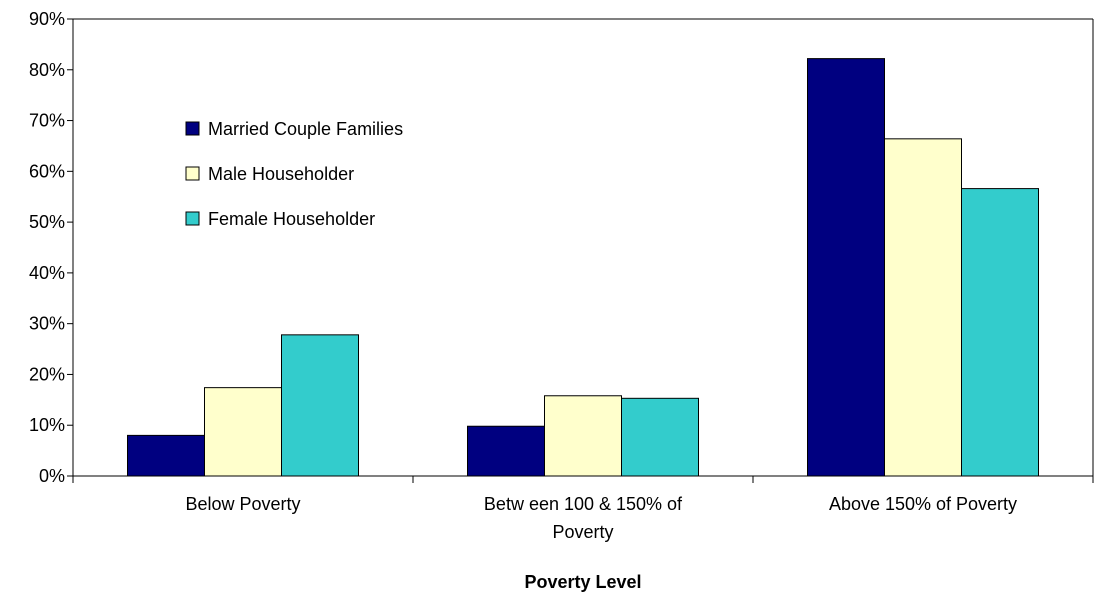 This screenshot has width=1107, height=596. Describe the element at coordinates (47, 171) in the screenshot. I see `y-tick-label: 60%` at that location.